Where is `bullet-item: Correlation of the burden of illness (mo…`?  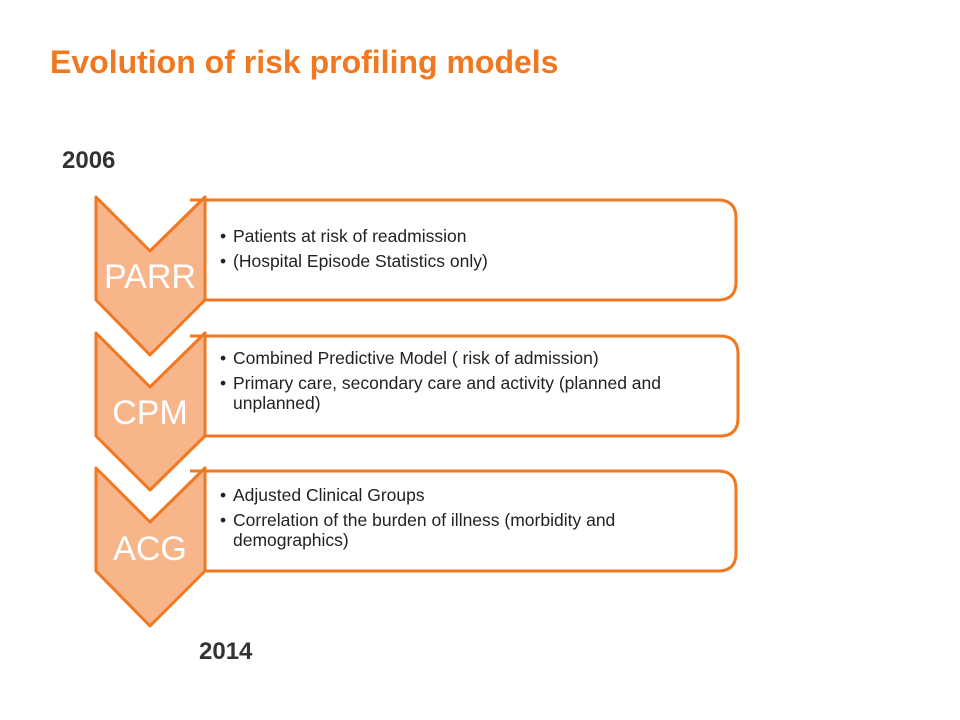
bullet-item: Correlation of the burden of illness (mo… is located at coordinates (462, 530).